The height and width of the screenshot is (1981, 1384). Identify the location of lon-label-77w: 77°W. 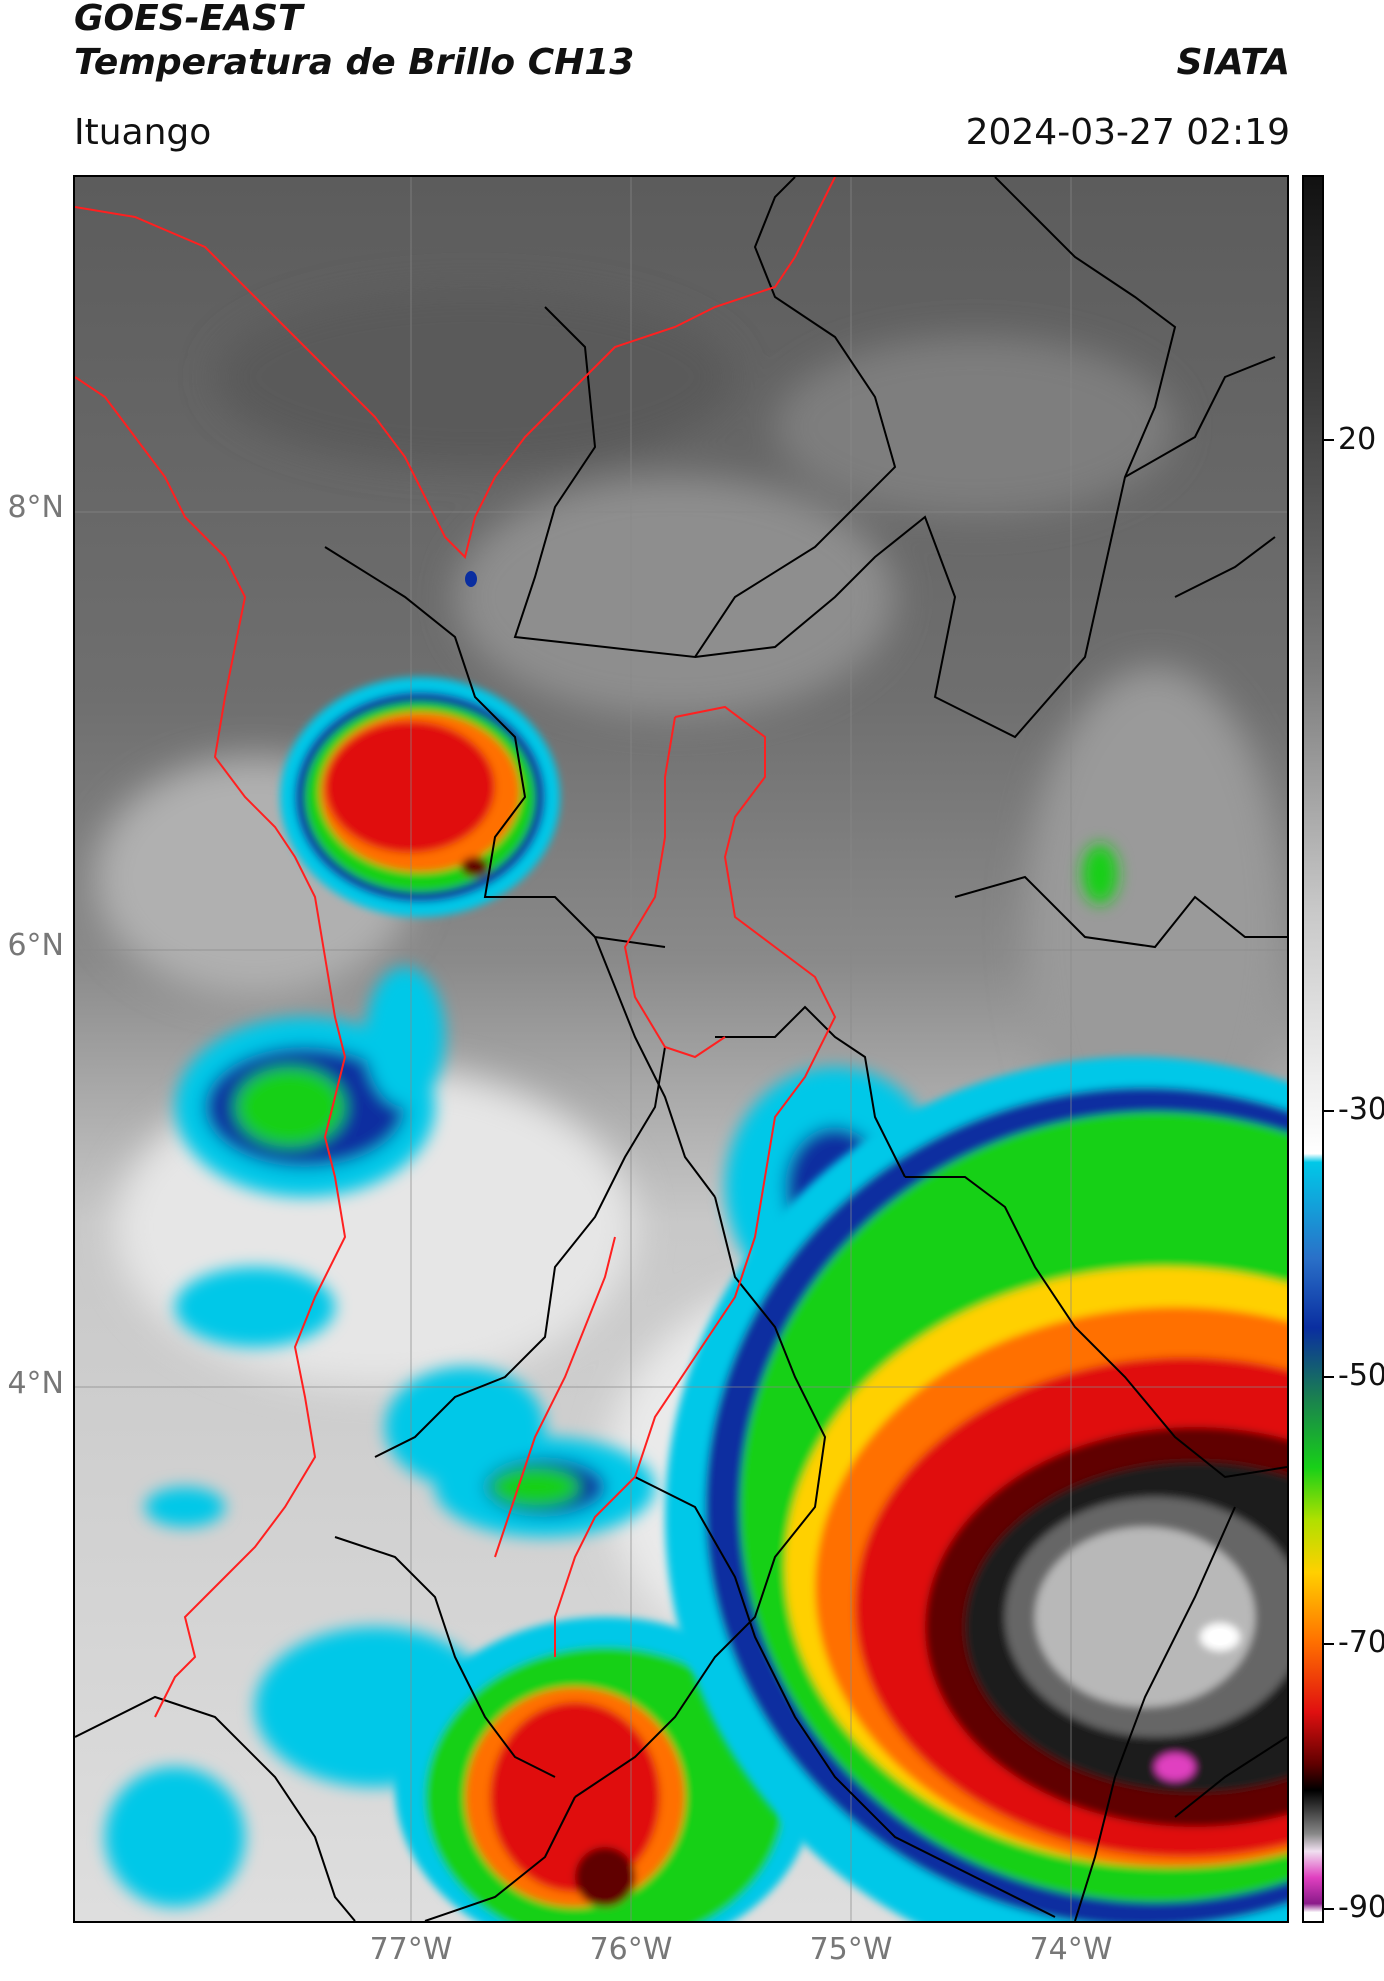
(411, 1949).